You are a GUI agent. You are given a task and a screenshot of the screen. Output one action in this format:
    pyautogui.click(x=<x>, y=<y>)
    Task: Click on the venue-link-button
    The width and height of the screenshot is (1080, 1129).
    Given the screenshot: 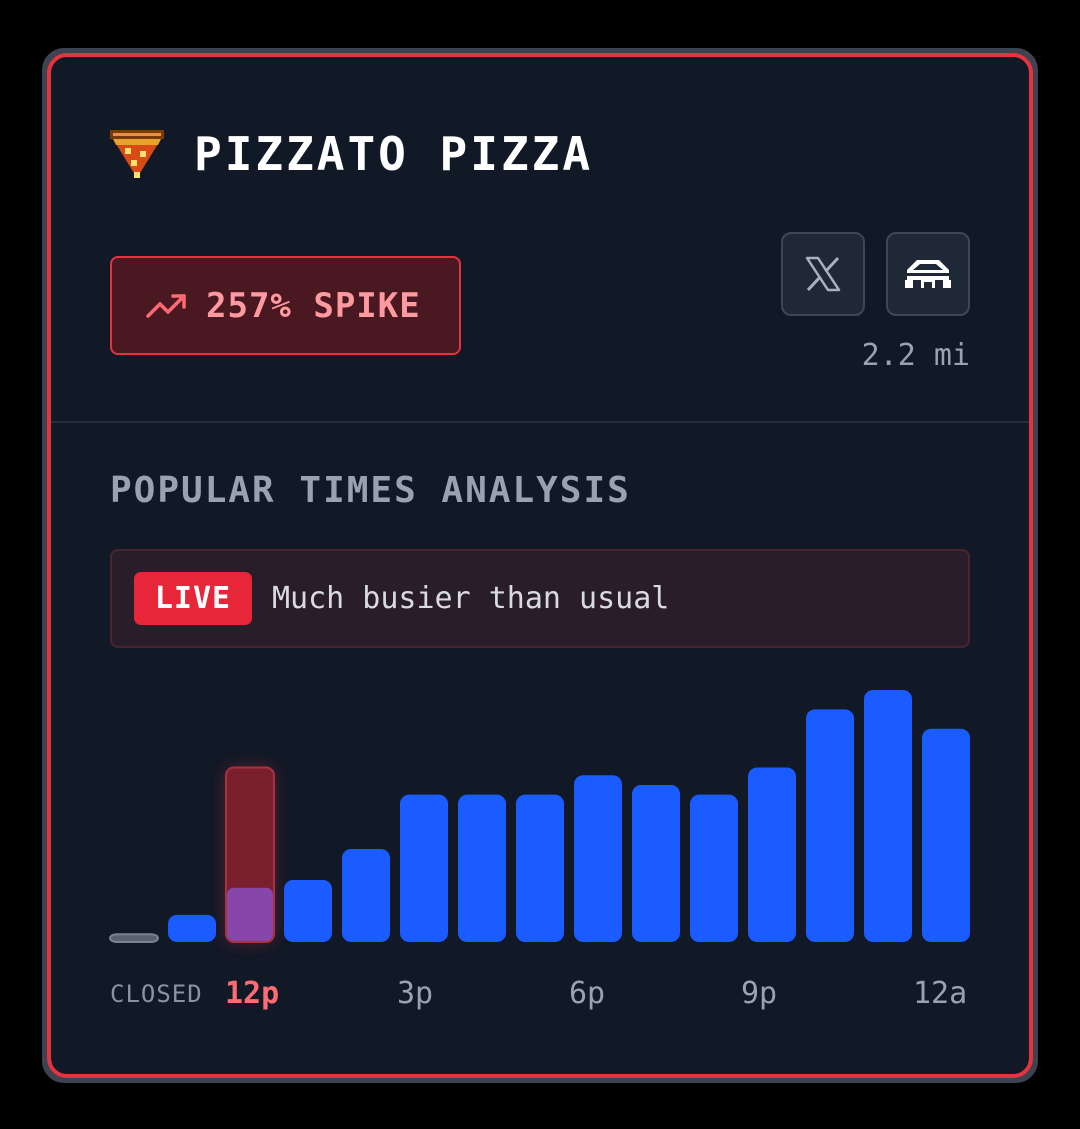 What is the action you would take?
    pyautogui.click(x=928, y=274)
    